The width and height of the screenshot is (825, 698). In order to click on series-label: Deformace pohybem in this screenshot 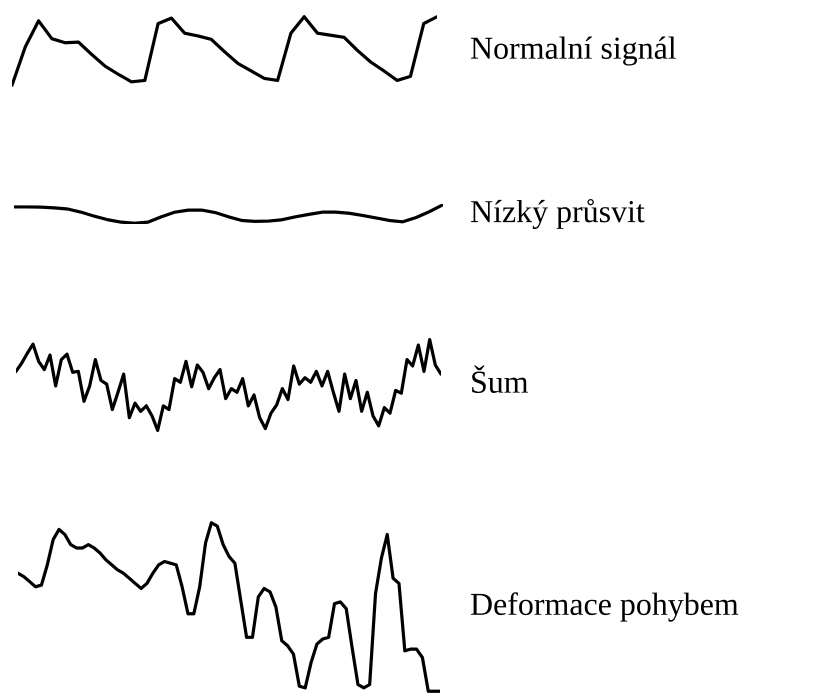, I will do `click(604, 607)`.